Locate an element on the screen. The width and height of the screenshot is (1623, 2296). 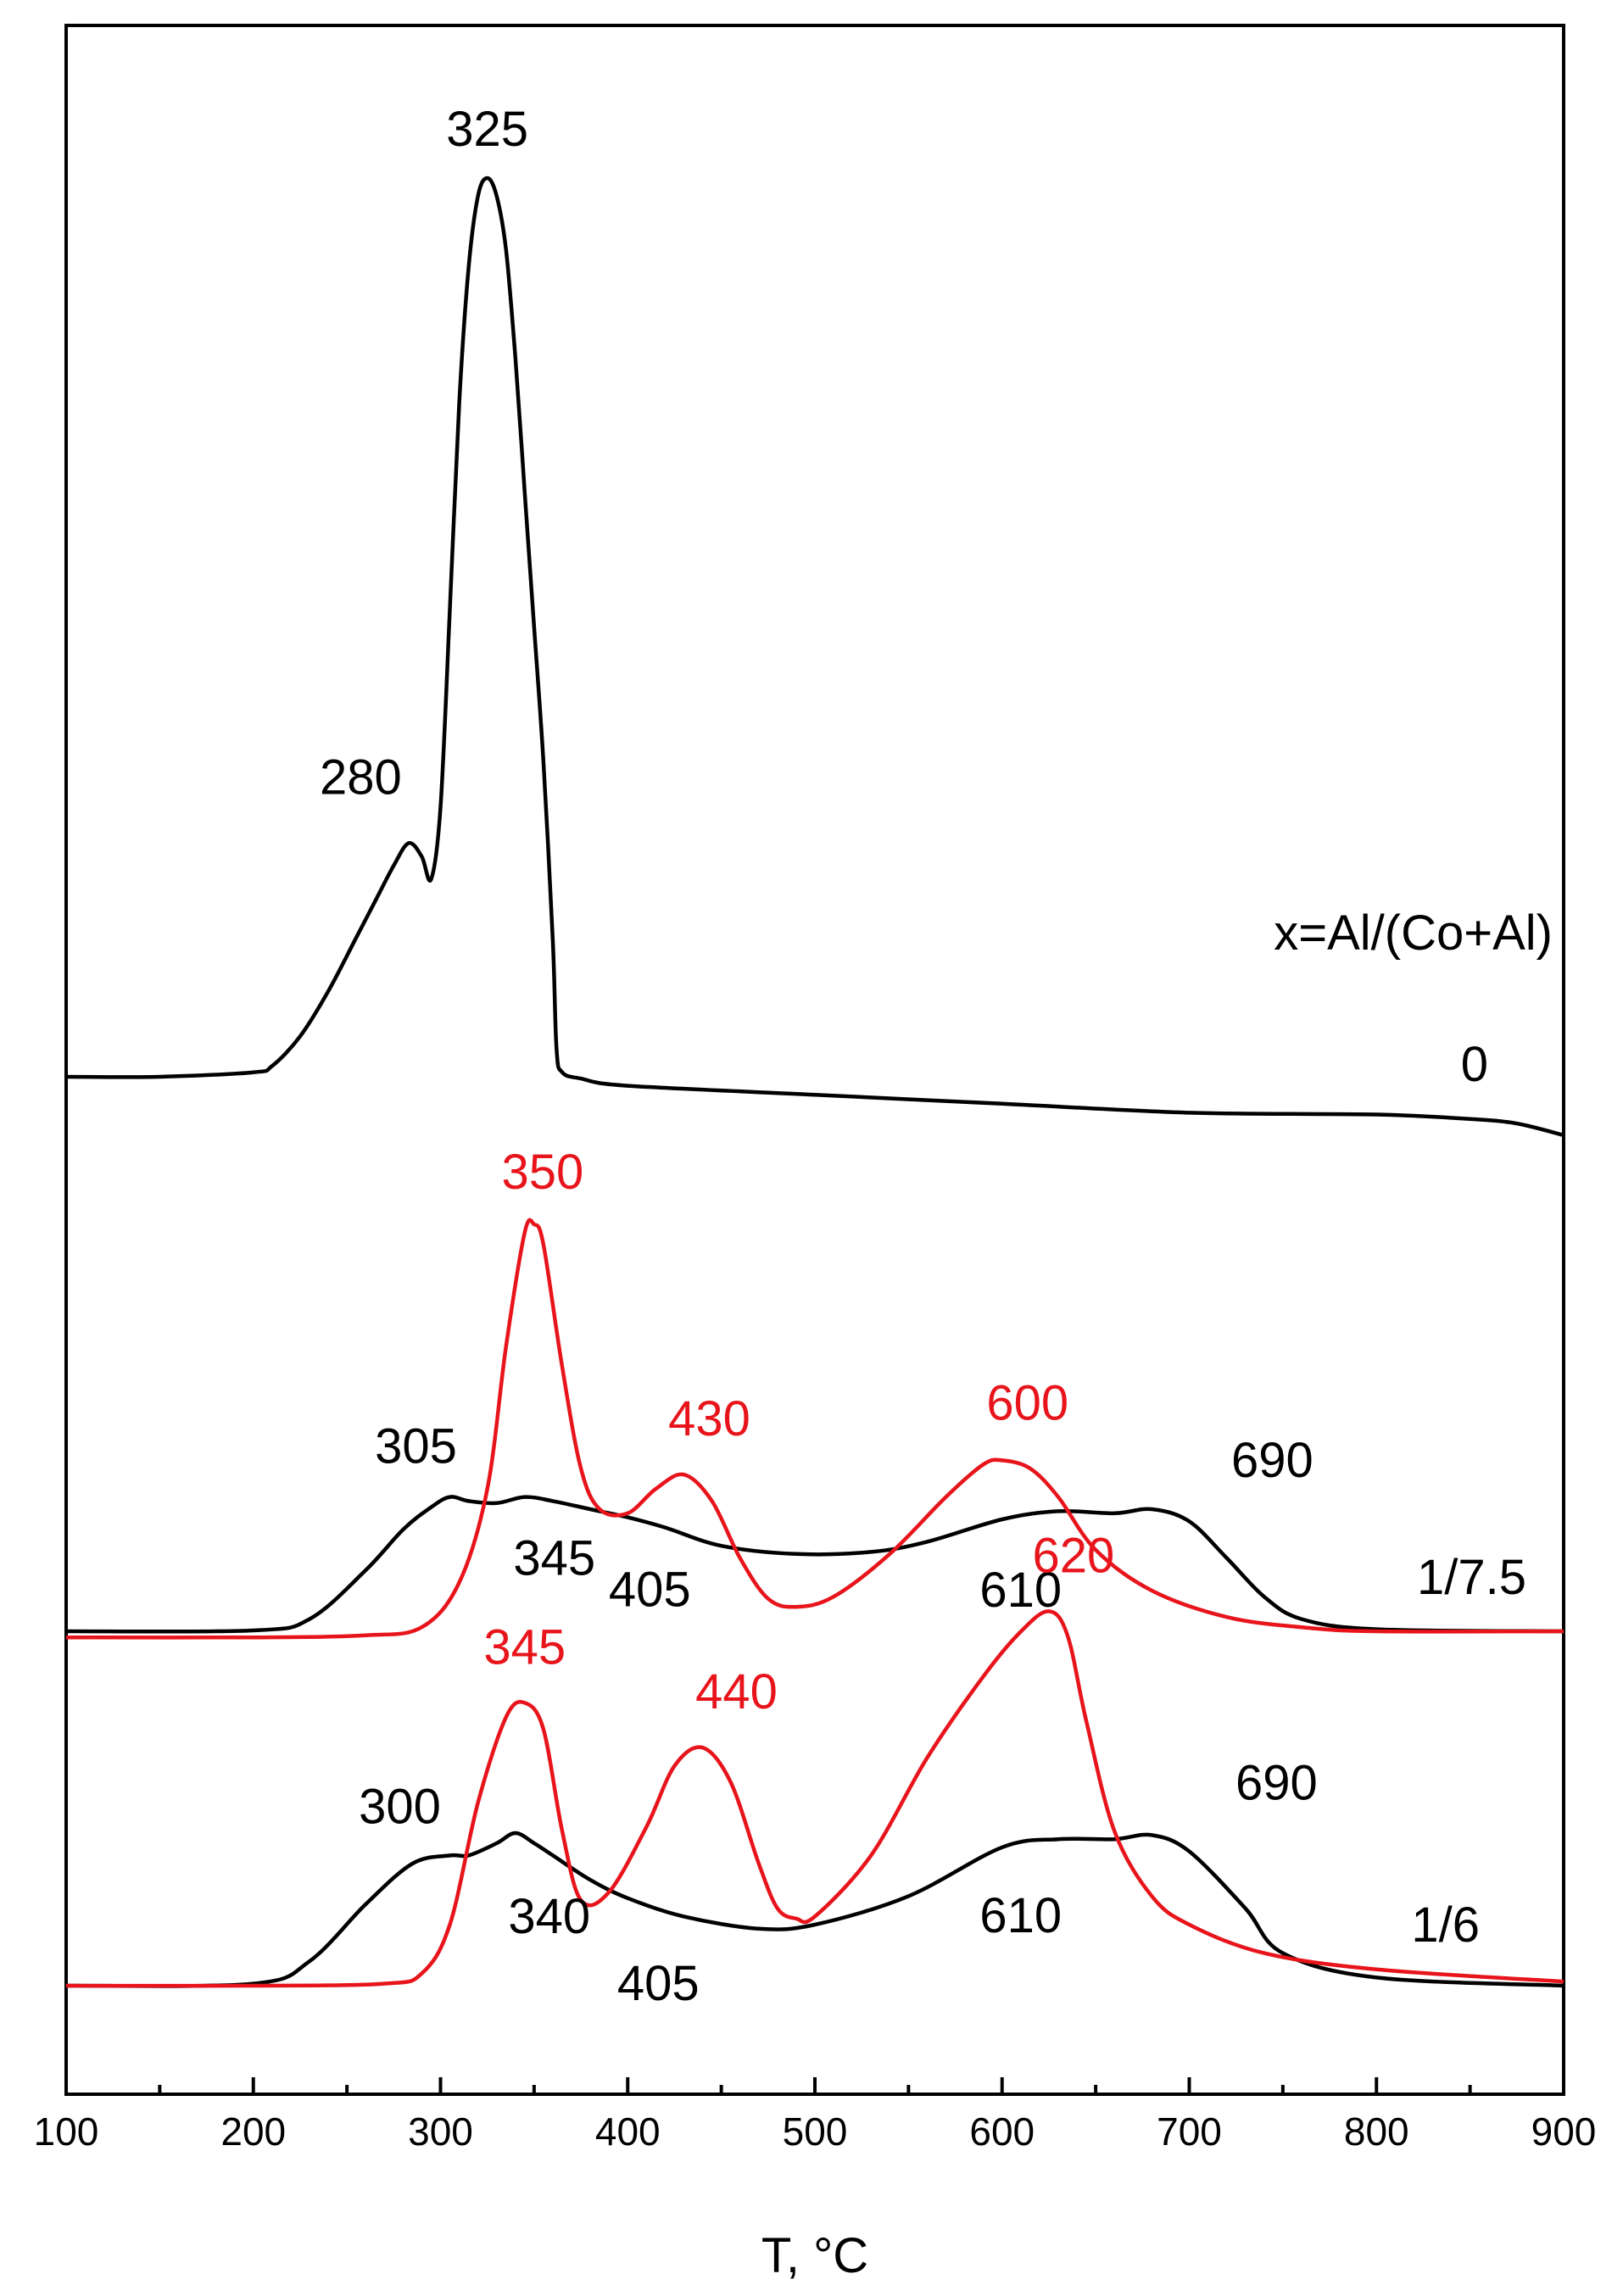
x-tick-label: 500 is located at coordinates (816, 2131).